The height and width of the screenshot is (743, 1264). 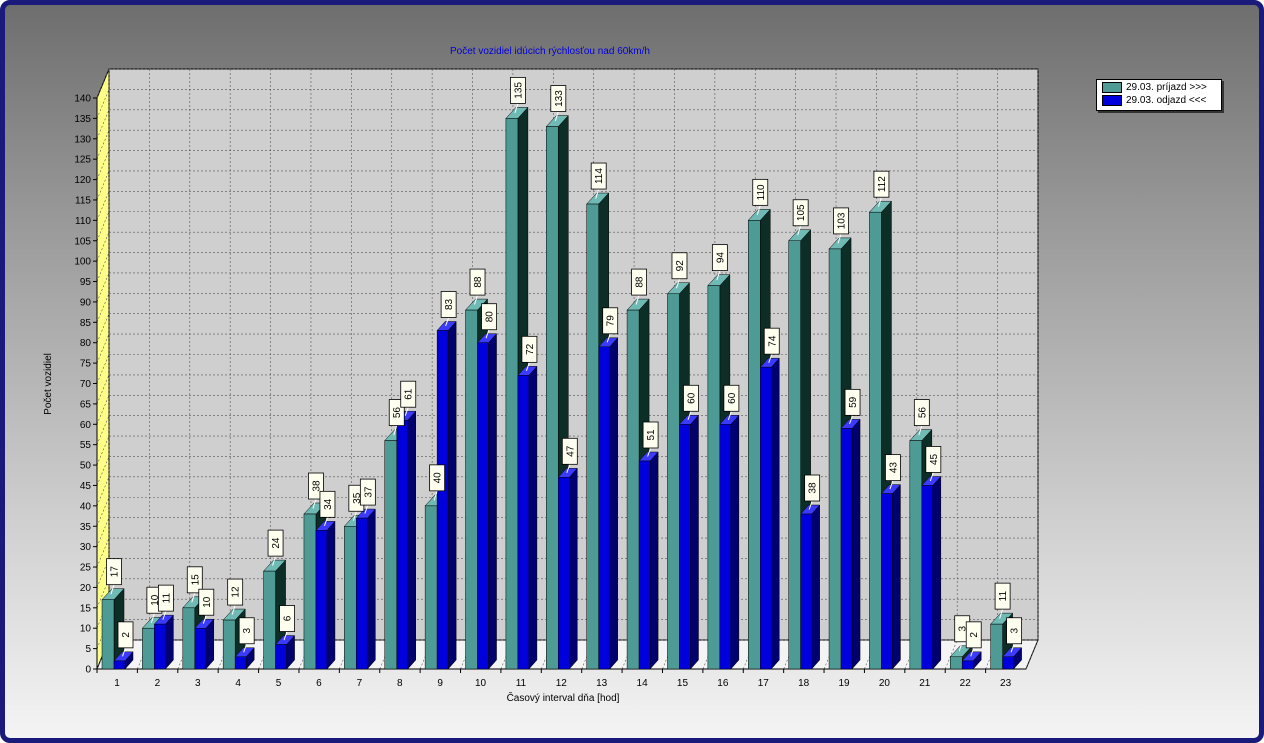 I want to click on legend-label-prijazd: 29.03. príjazd >>>, so click(x=1166, y=88).